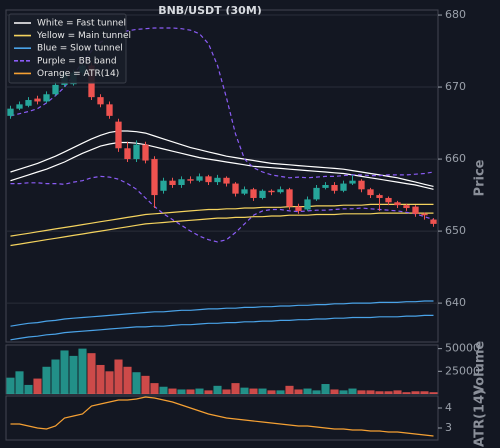  I want to click on legend-box, so click(67, 48).